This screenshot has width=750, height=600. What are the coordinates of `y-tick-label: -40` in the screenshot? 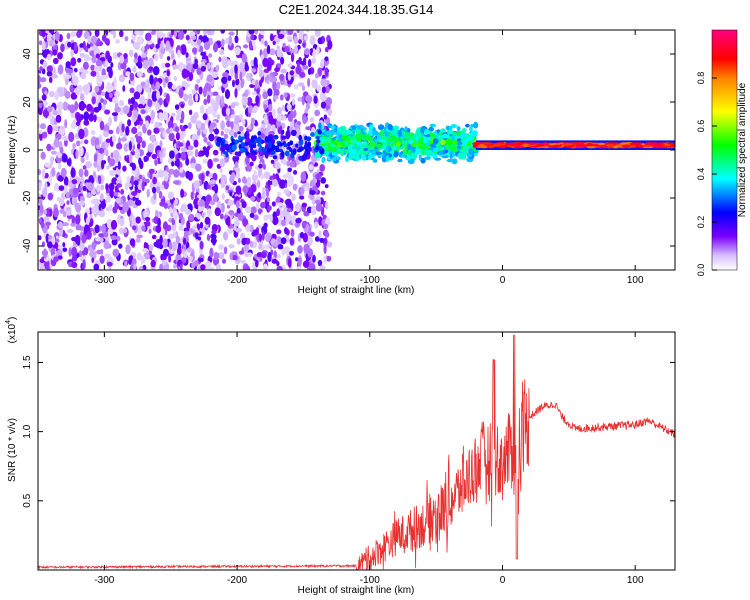 It's located at (27, 245).